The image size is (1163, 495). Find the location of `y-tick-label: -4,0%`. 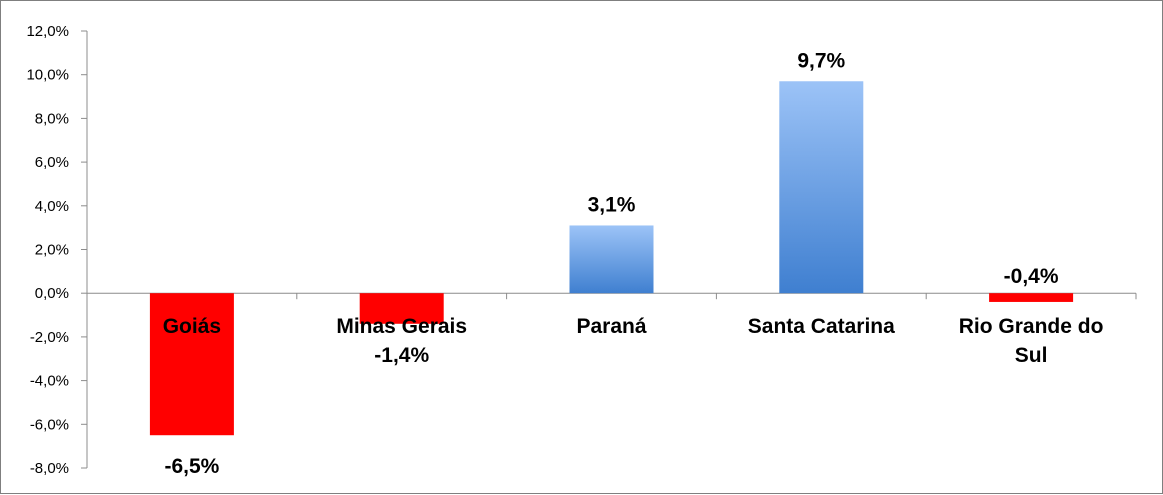

y-tick-label: -4,0% is located at coordinates (49, 381).